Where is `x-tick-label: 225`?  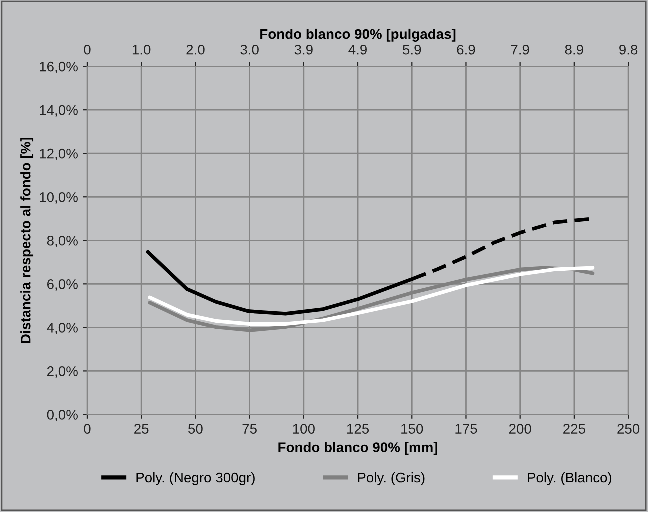 x-tick-label: 225 is located at coordinates (575, 429).